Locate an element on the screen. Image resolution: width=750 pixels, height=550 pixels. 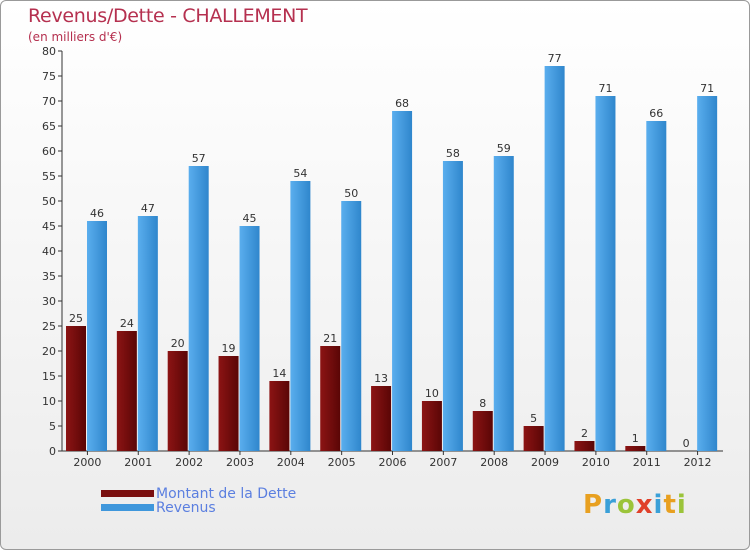
data-label-dette: 5 is located at coordinates (533, 418).